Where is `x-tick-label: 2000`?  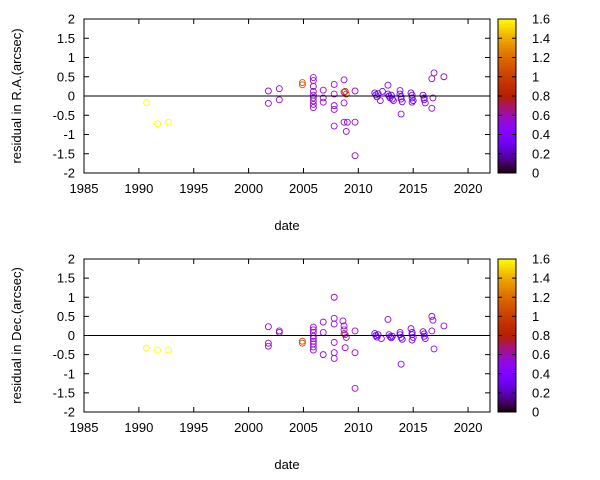 x-tick-label: 2000 is located at coordinates (248, 427).